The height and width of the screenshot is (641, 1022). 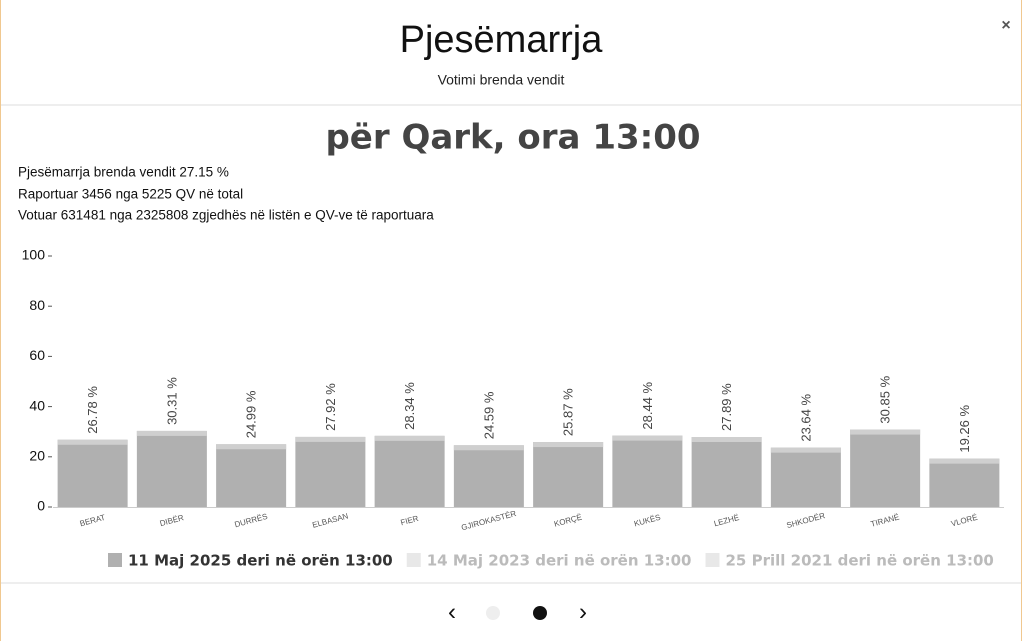 What do you see at coordinates (559, 561) in the screenshot?
I see `legend-entry: 14 Maj 2023 deri në orën 13:00` at bounding box center [559, 561].